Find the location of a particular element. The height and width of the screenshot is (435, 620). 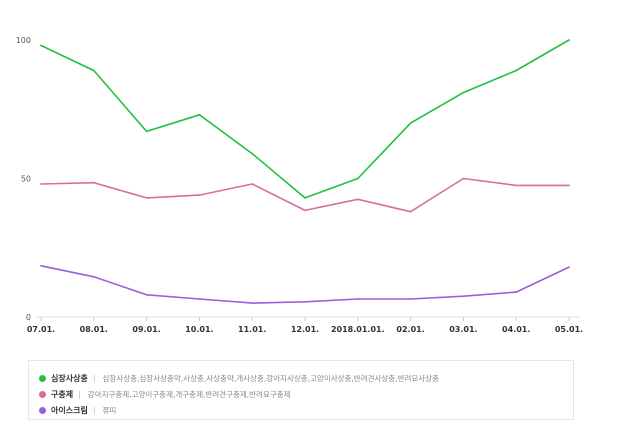

x-tick-label: 04.01. is located at coordinates (516, 329).